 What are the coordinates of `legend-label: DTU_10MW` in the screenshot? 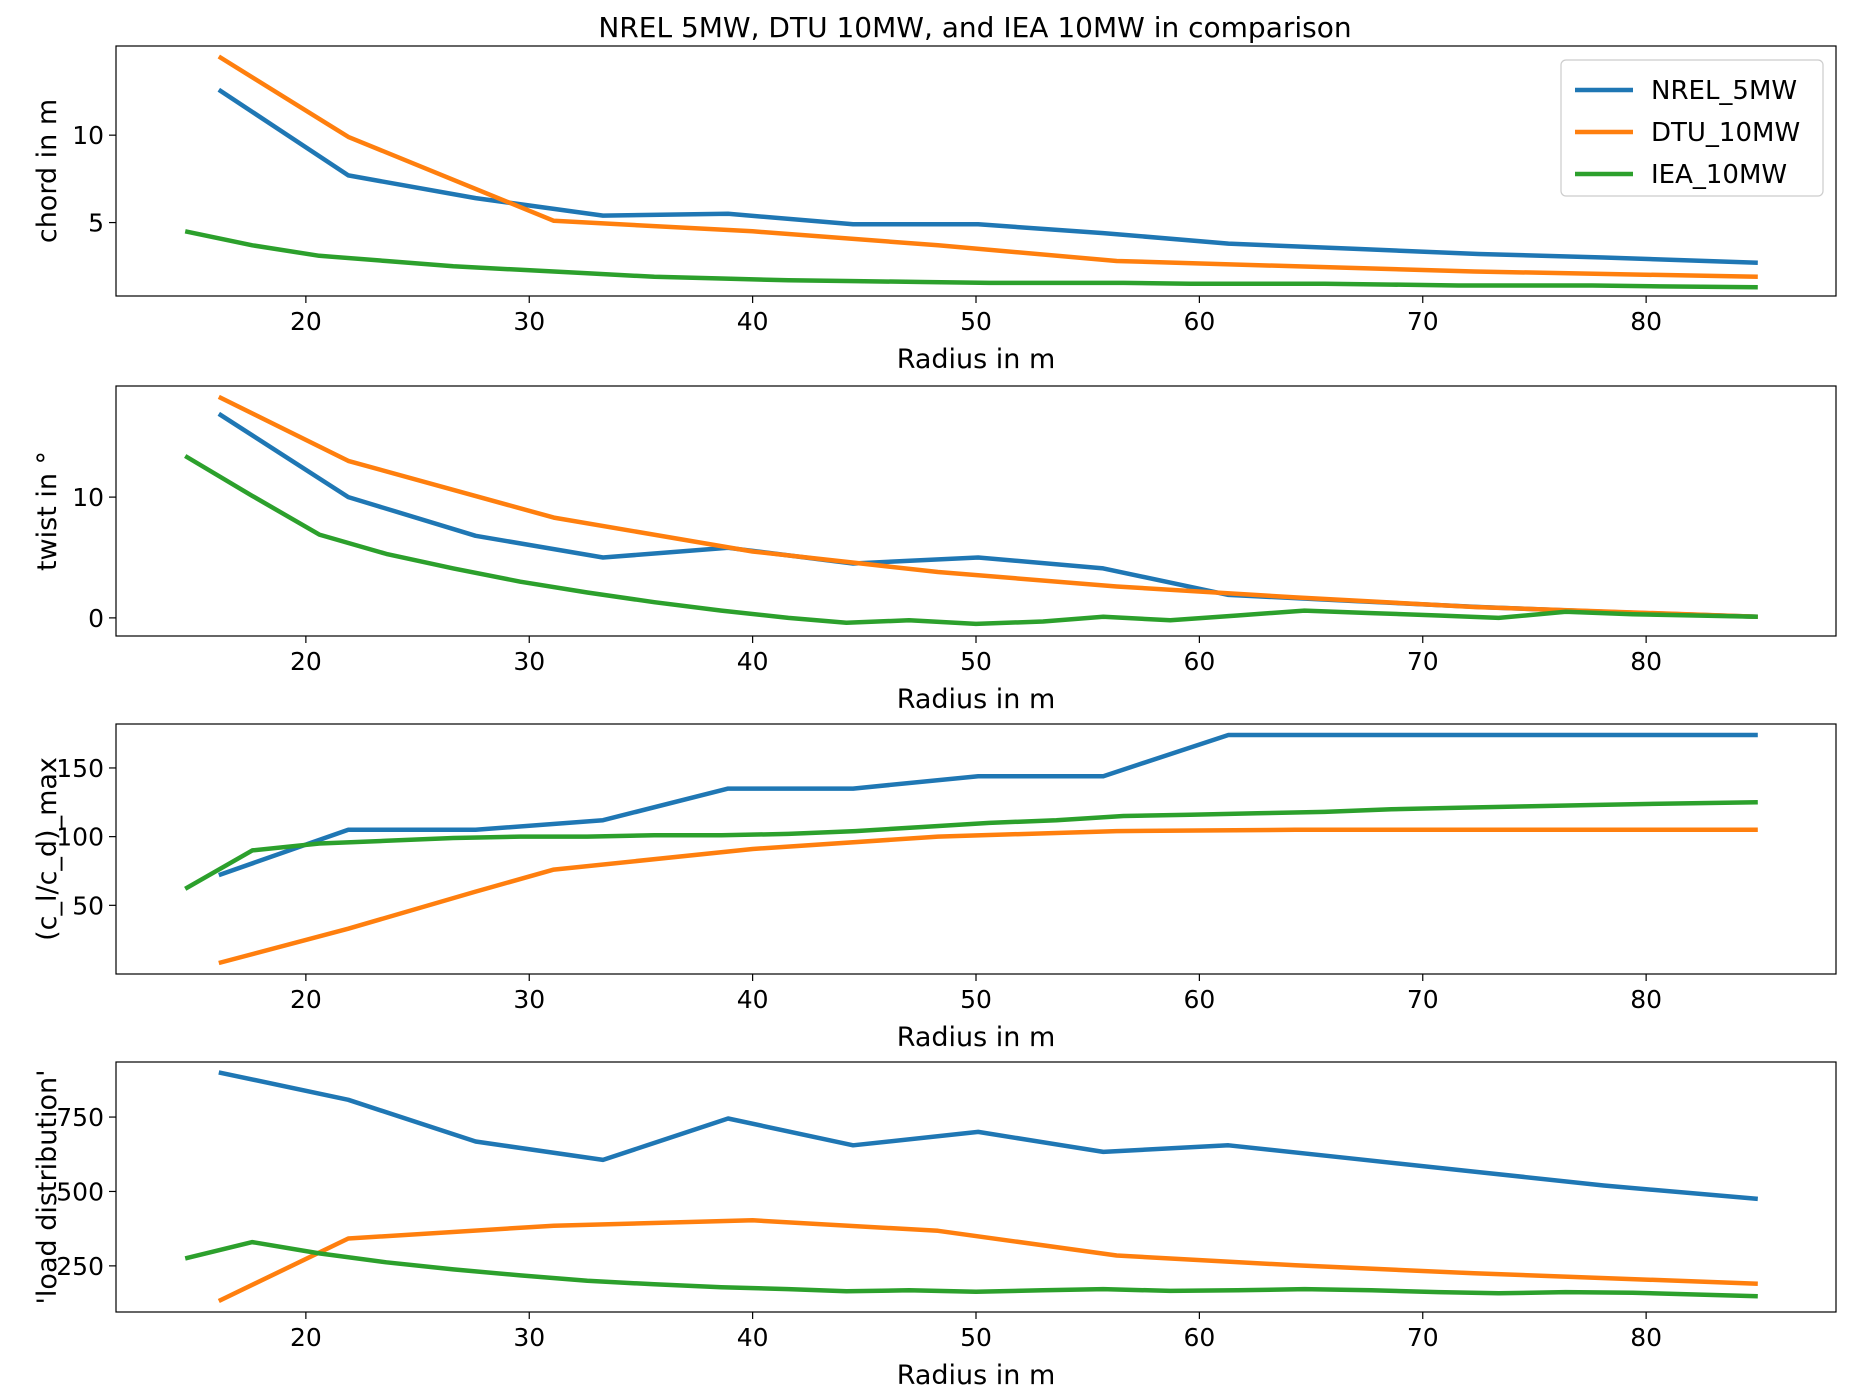 It's located at (1725, 133).